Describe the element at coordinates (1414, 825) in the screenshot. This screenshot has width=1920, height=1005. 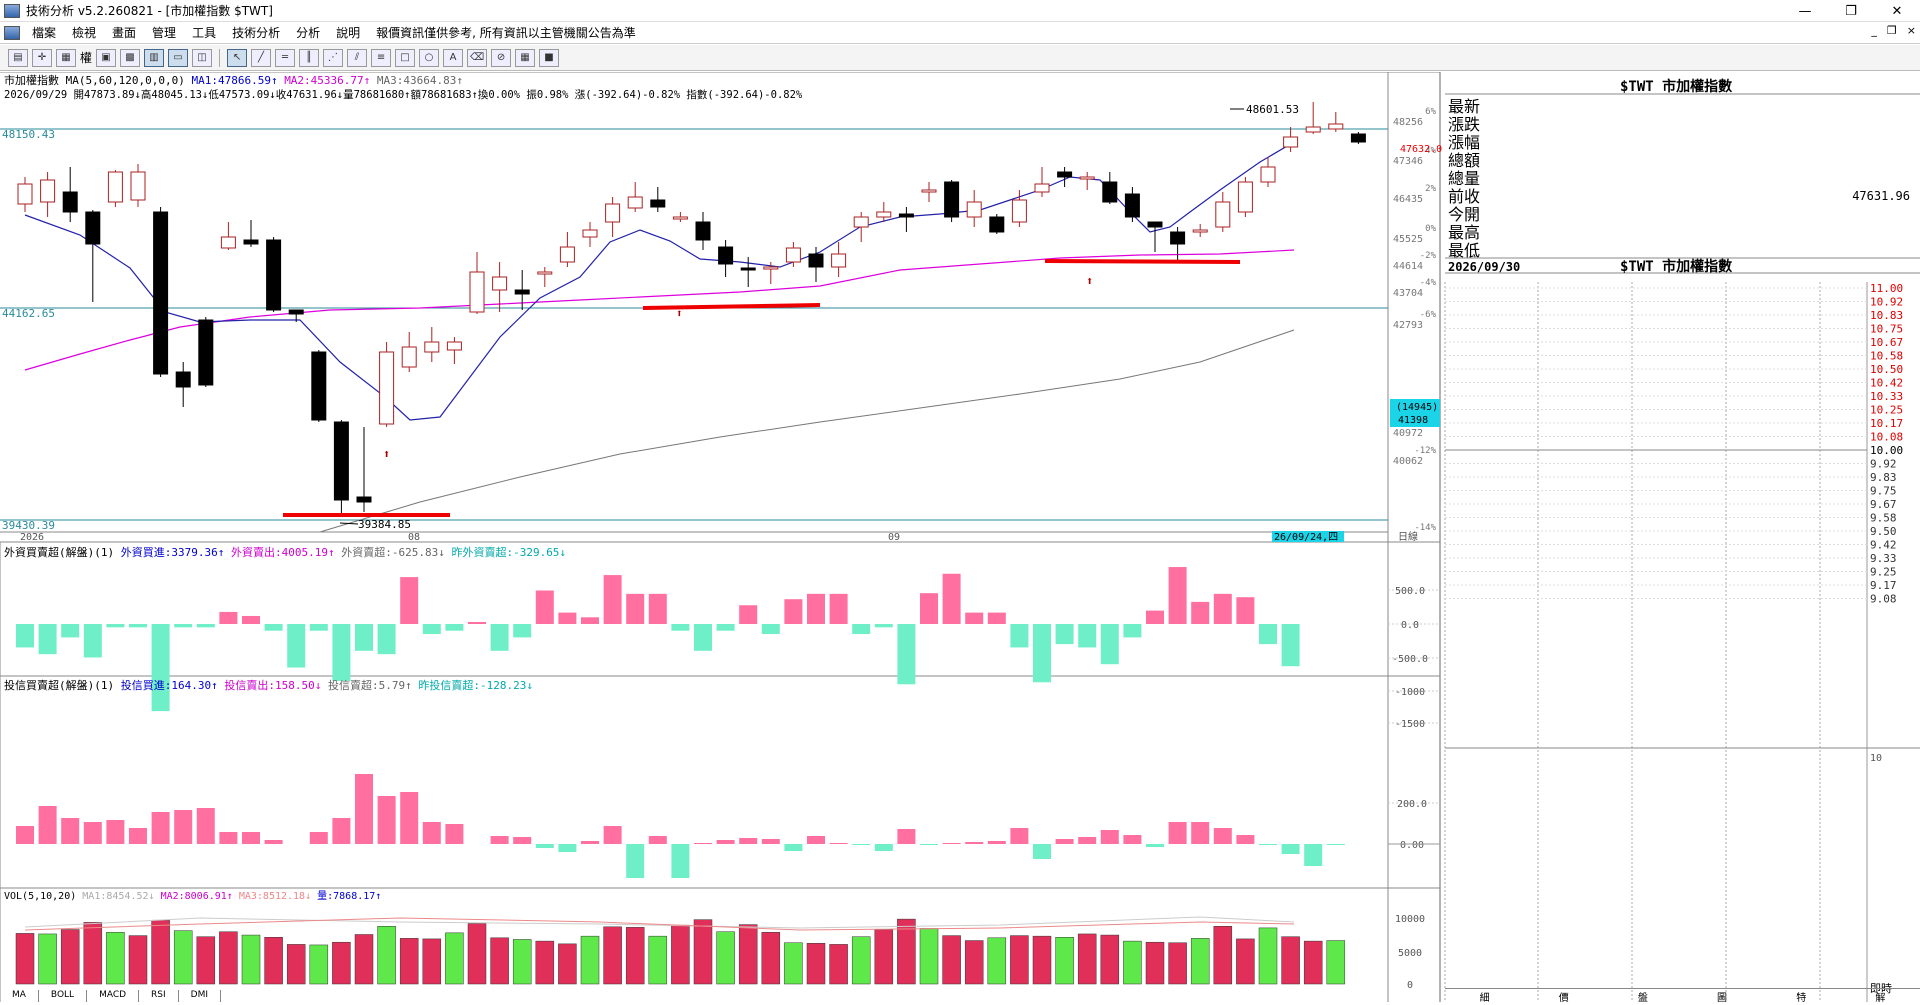
I see `trust-axis: 200.0 0.00` at that location.